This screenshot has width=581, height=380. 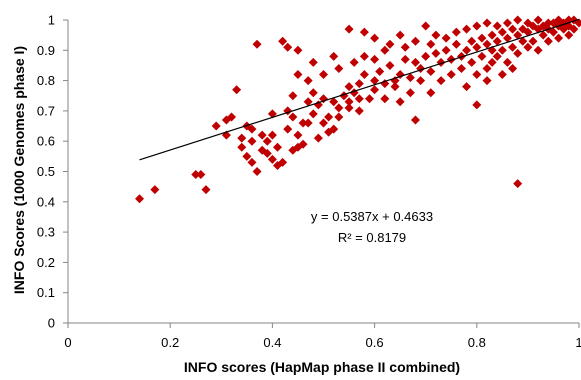 I want to click on x-tick-label: 0.2, so click(x=170, y=342).